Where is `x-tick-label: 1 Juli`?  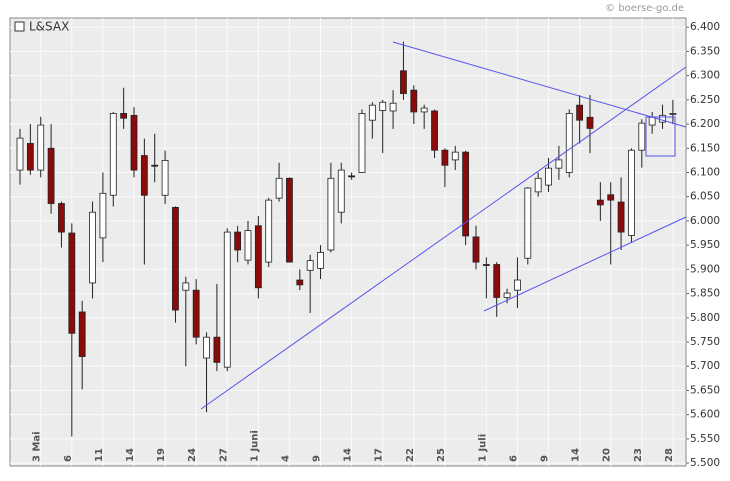 x-tick-label: 1 Juli is located at coordinates (482, 448).